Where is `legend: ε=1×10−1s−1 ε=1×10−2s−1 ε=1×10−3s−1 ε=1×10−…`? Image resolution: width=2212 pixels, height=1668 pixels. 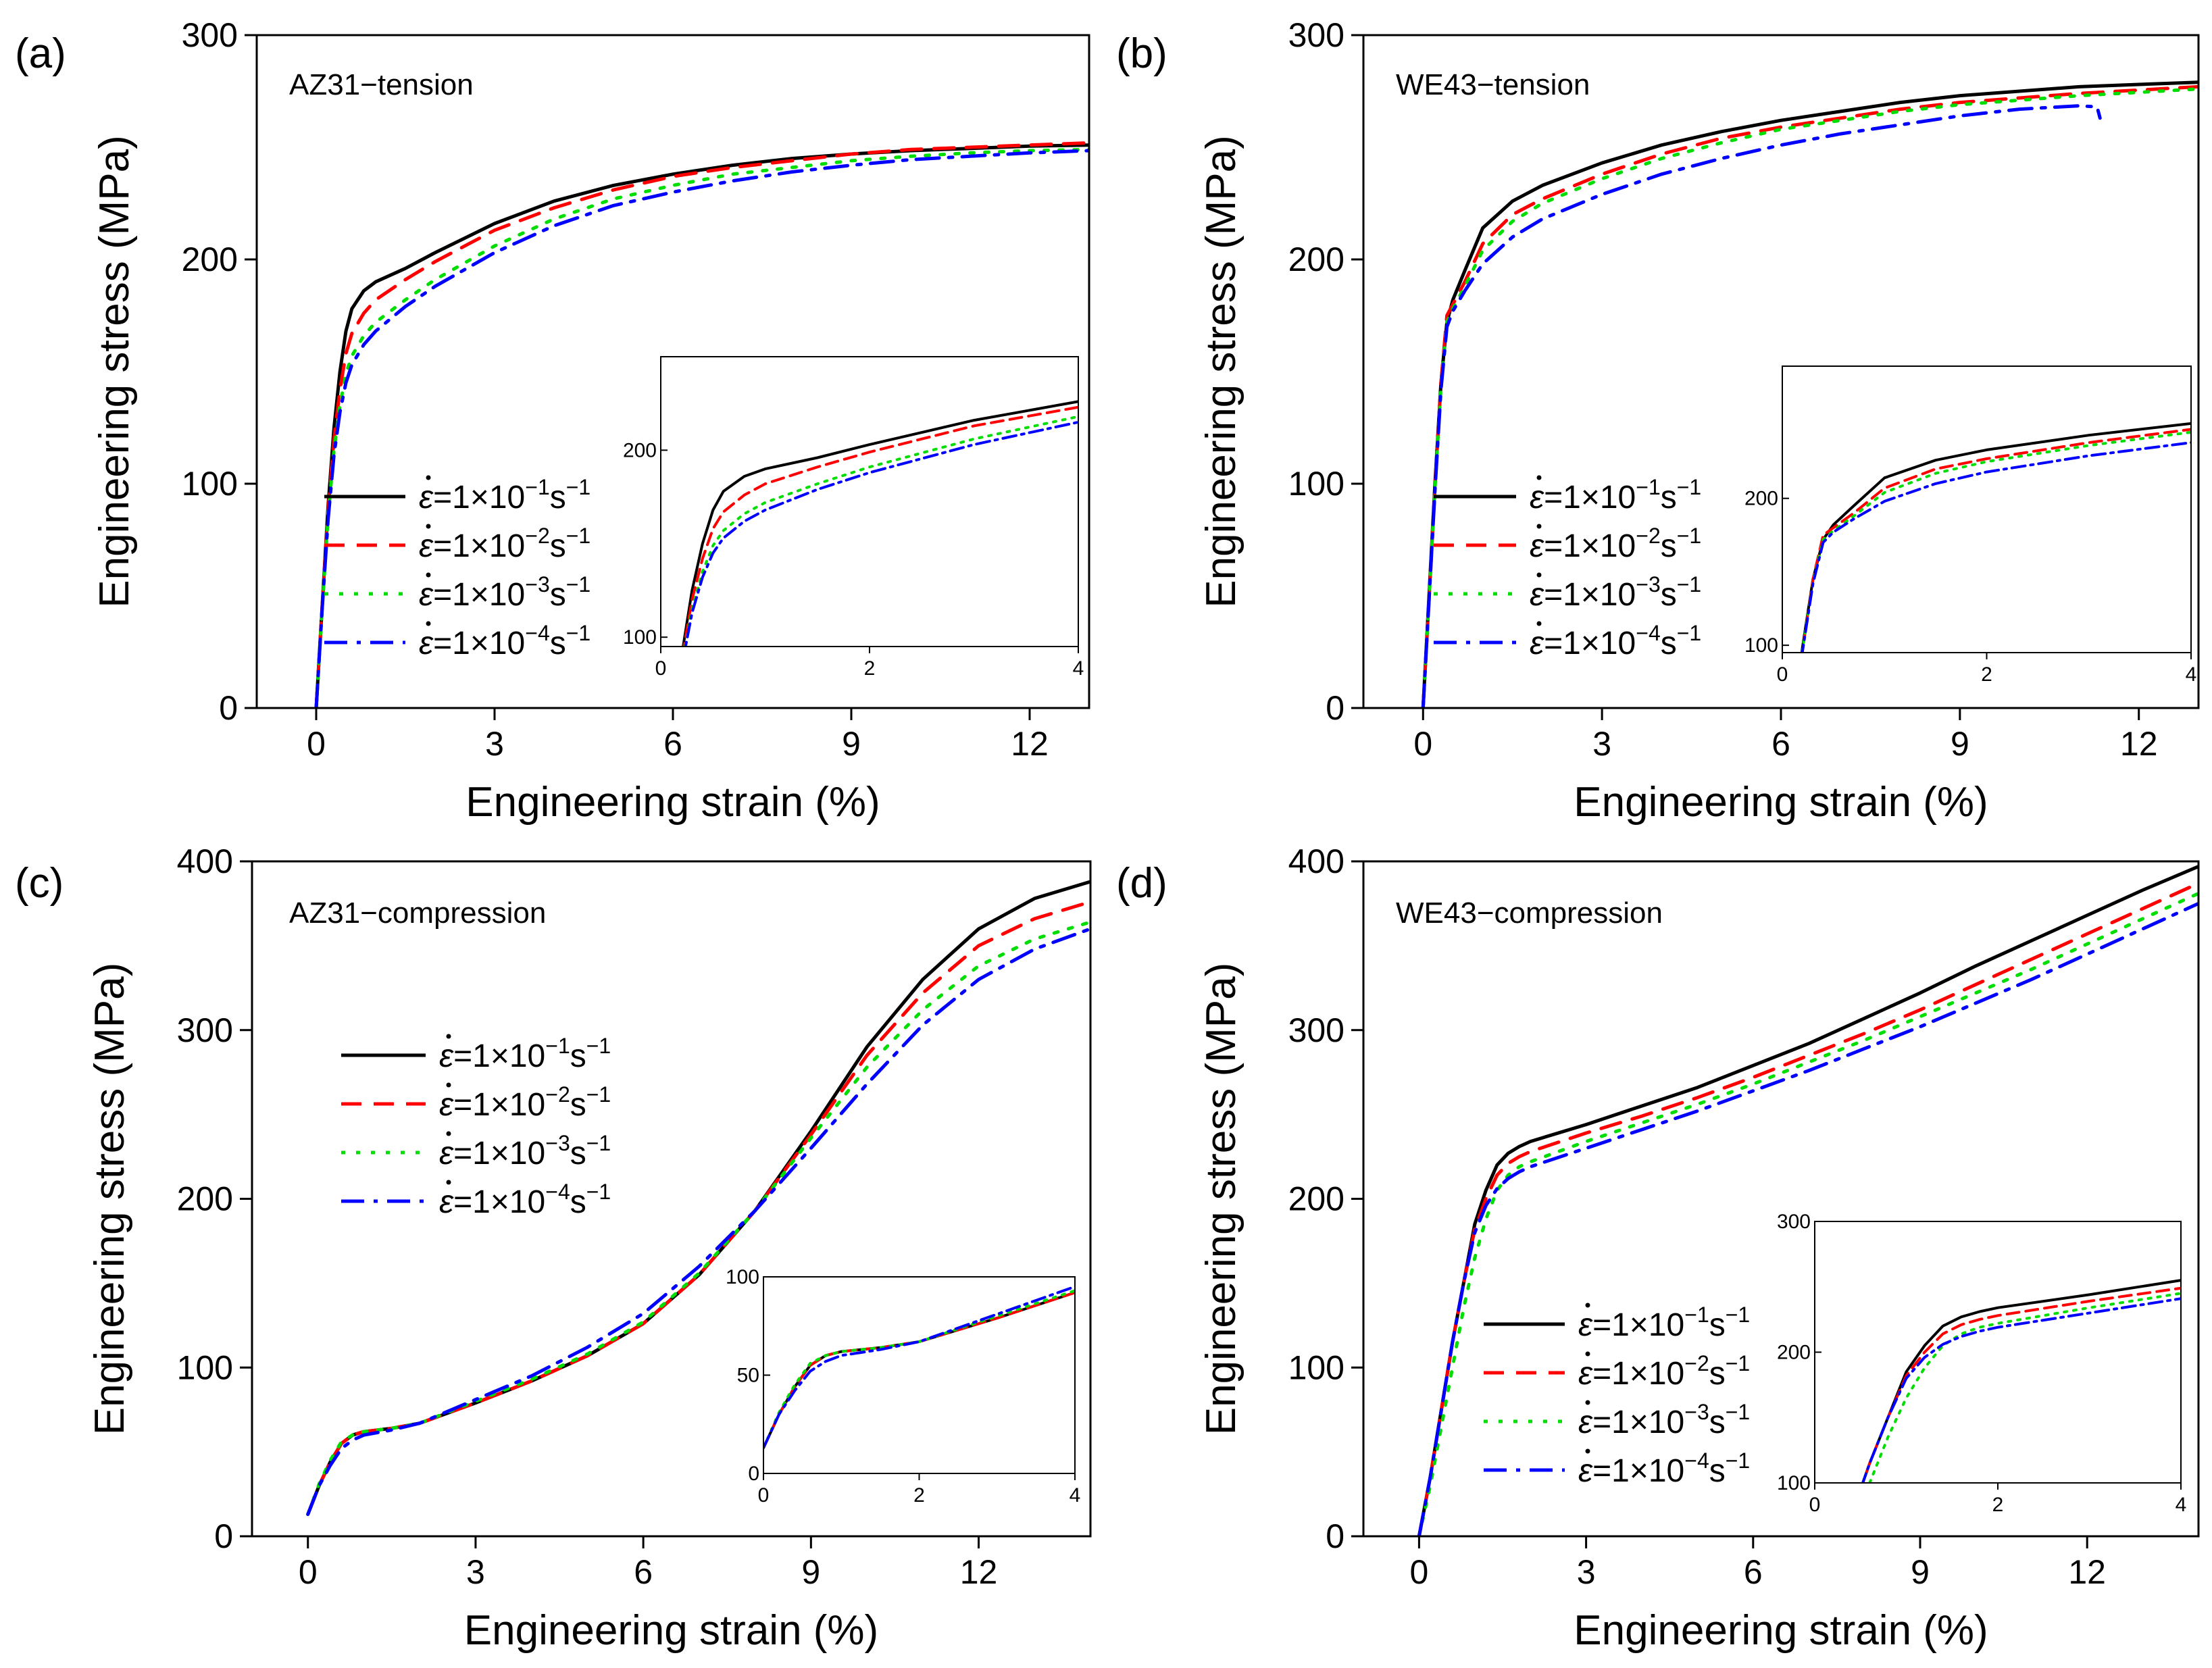
legend: ε=1×10−1s−1 ε=1×10−2s−1 ε=1×10−3s−1 ε=1×10−… is located at coordinates (1617, 1396).